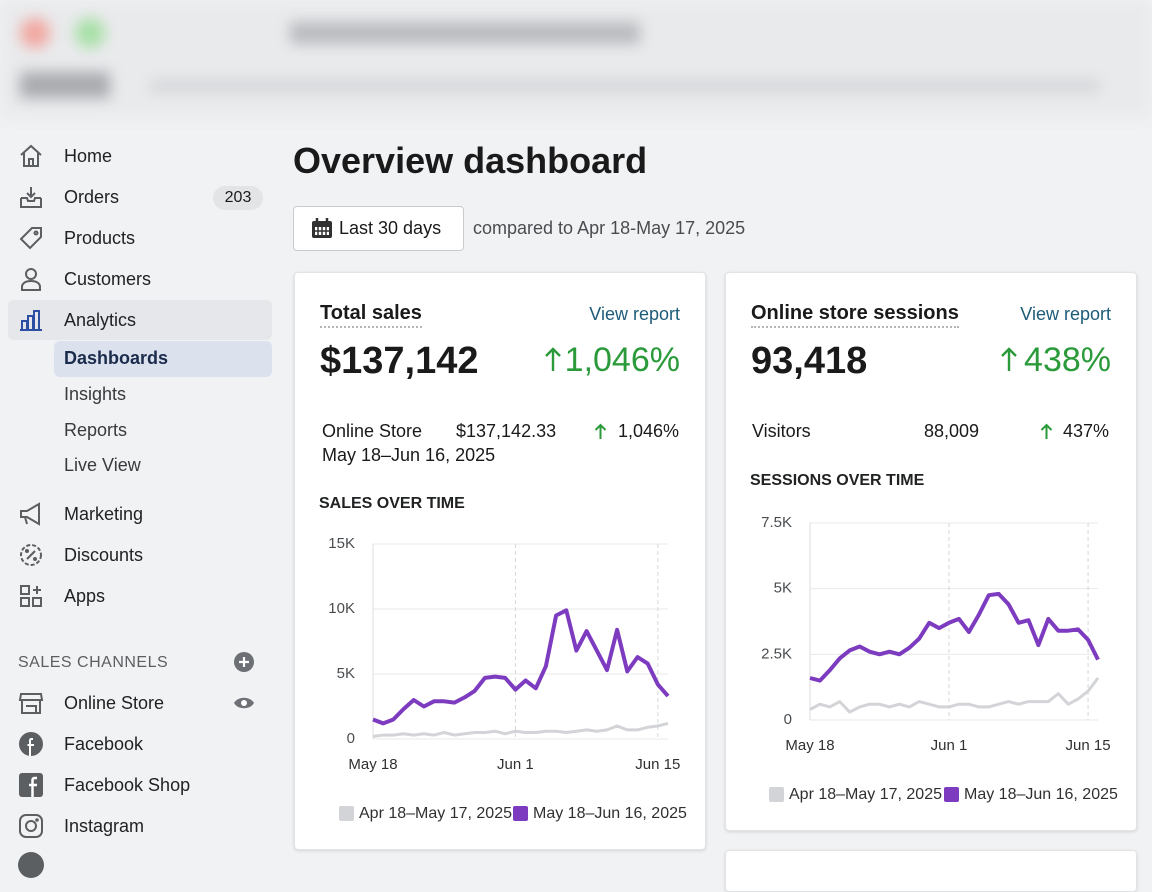  I want to click on row-date: May 18–Jun 16, 2025, so click(409, 455).